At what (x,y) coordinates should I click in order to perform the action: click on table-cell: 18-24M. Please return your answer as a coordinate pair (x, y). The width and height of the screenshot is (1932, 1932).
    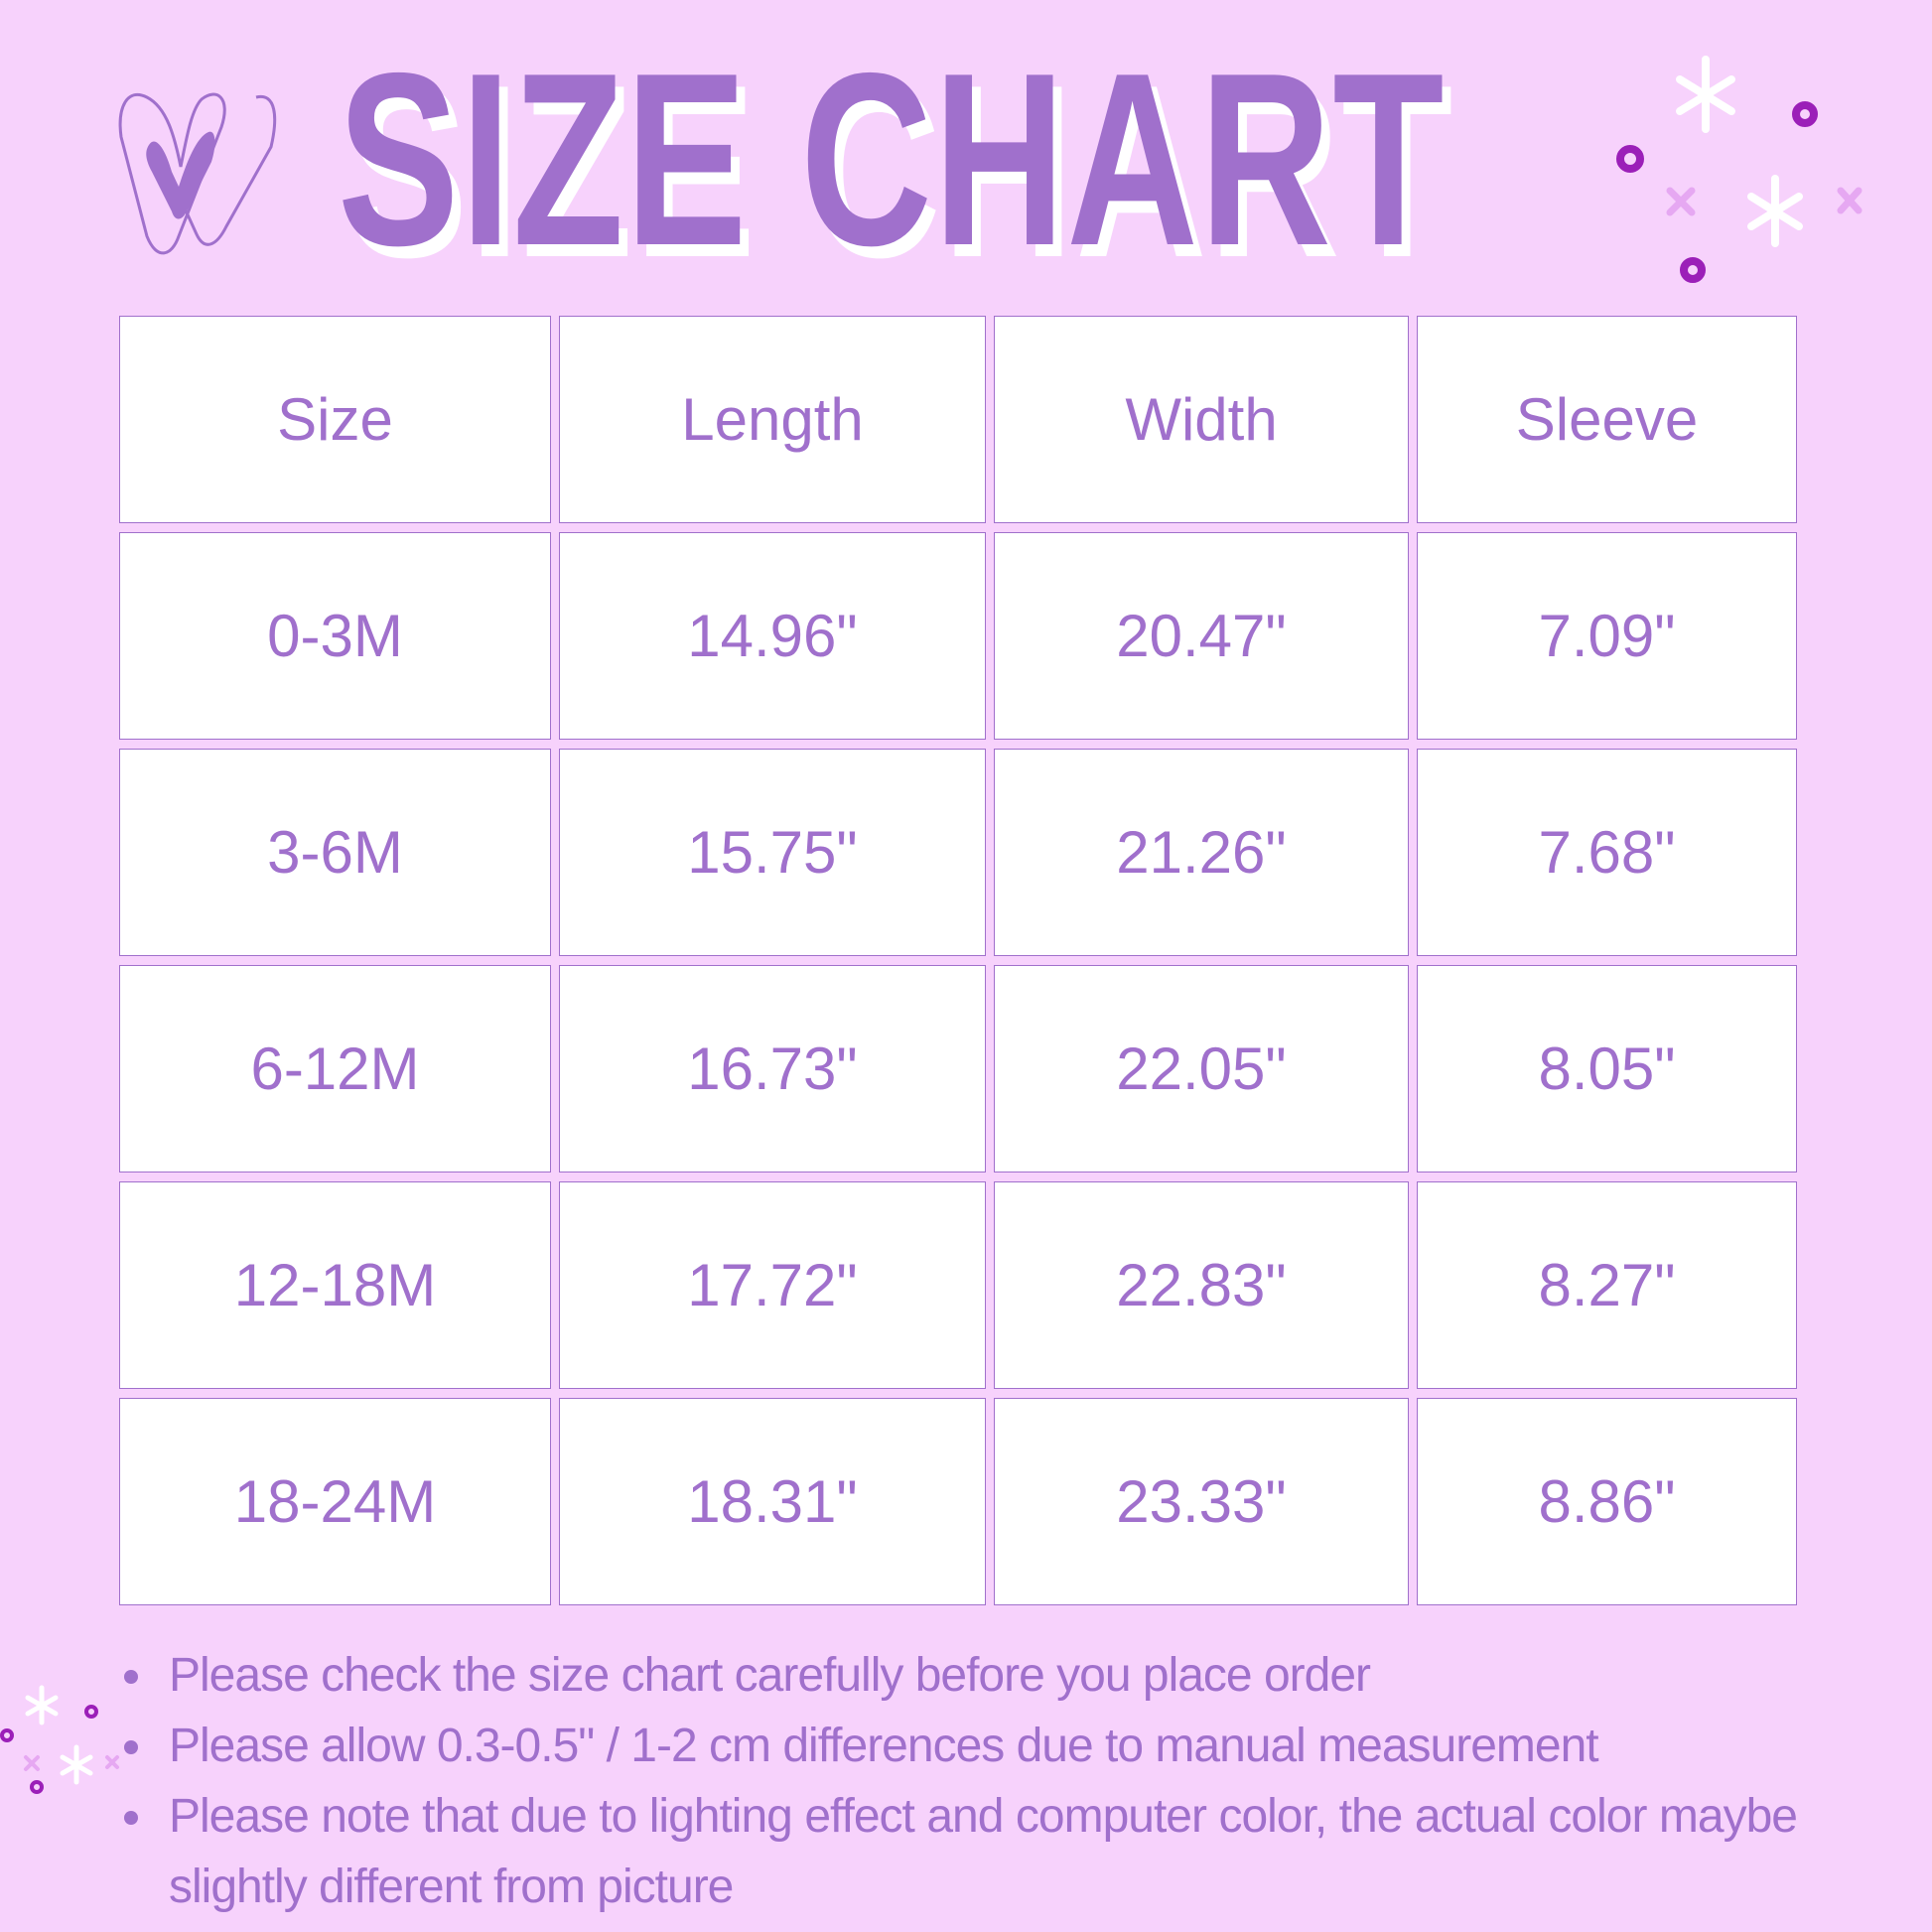
    Looking at the image, I should click on (335, 1502).